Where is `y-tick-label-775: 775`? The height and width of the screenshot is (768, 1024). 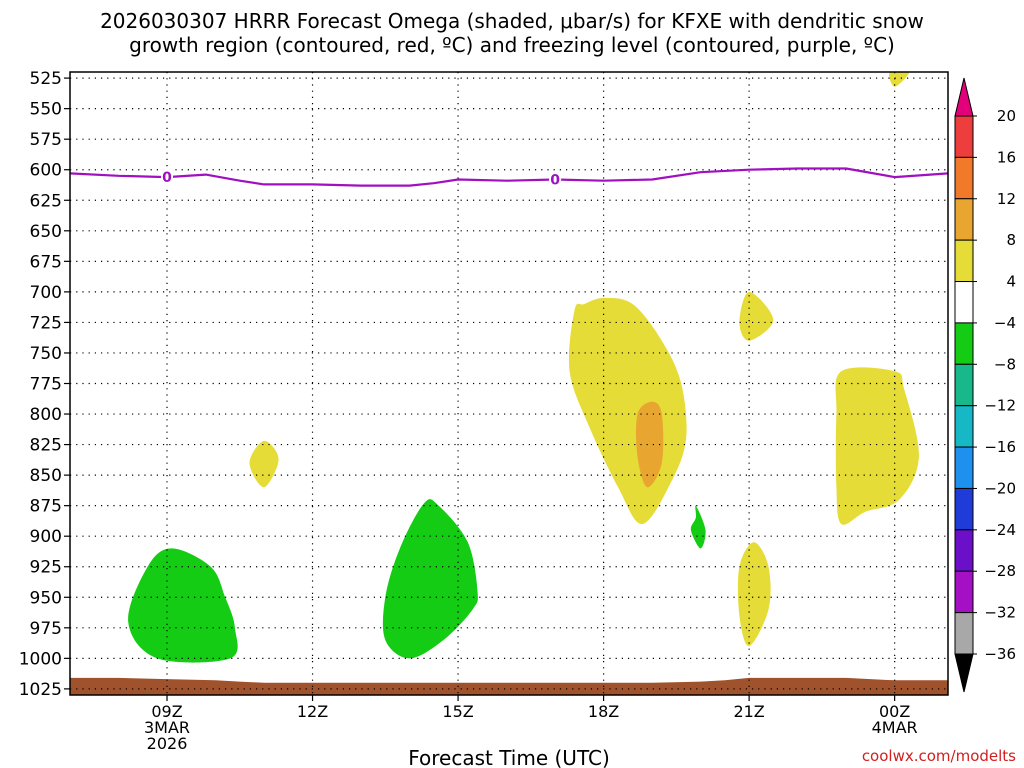
y-tick-label-775: 775 is located at coordinates (46, 385).